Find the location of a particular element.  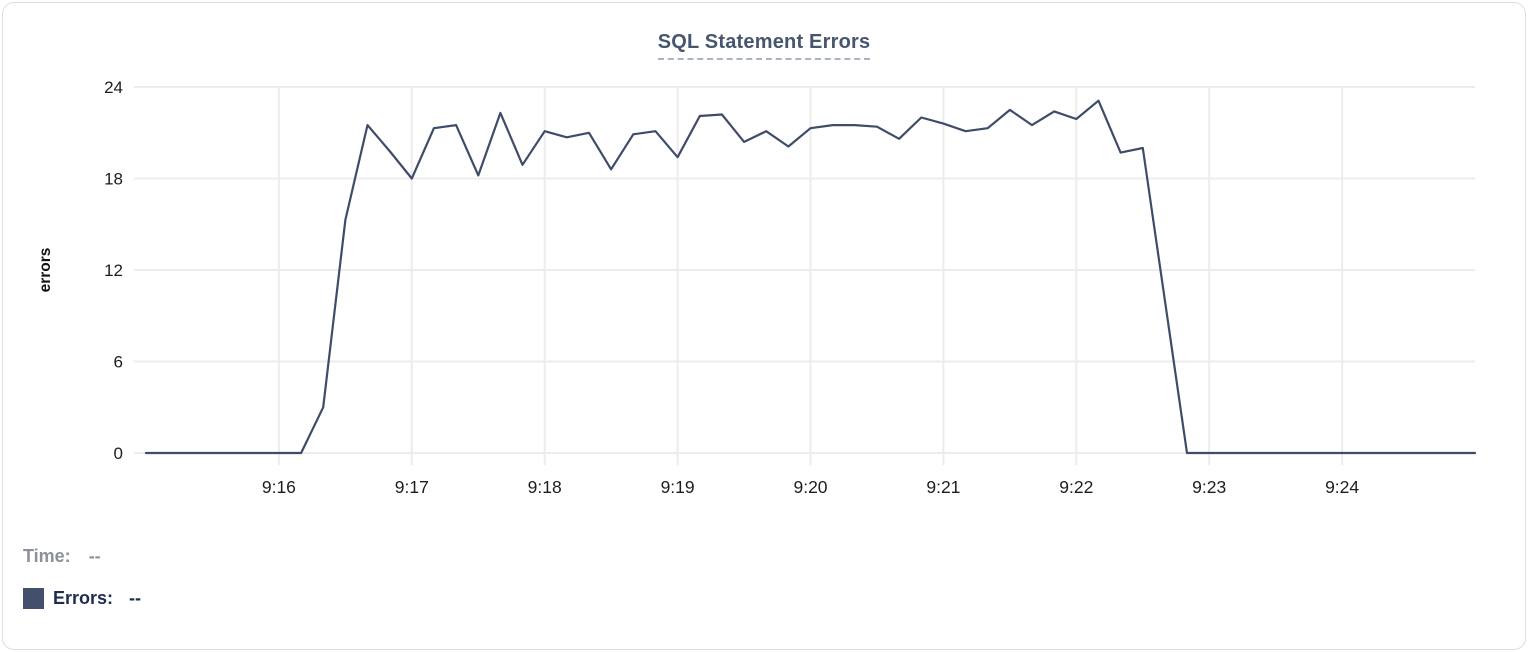

x-tick-label: 9:21 is located at coordinates (943, 487).